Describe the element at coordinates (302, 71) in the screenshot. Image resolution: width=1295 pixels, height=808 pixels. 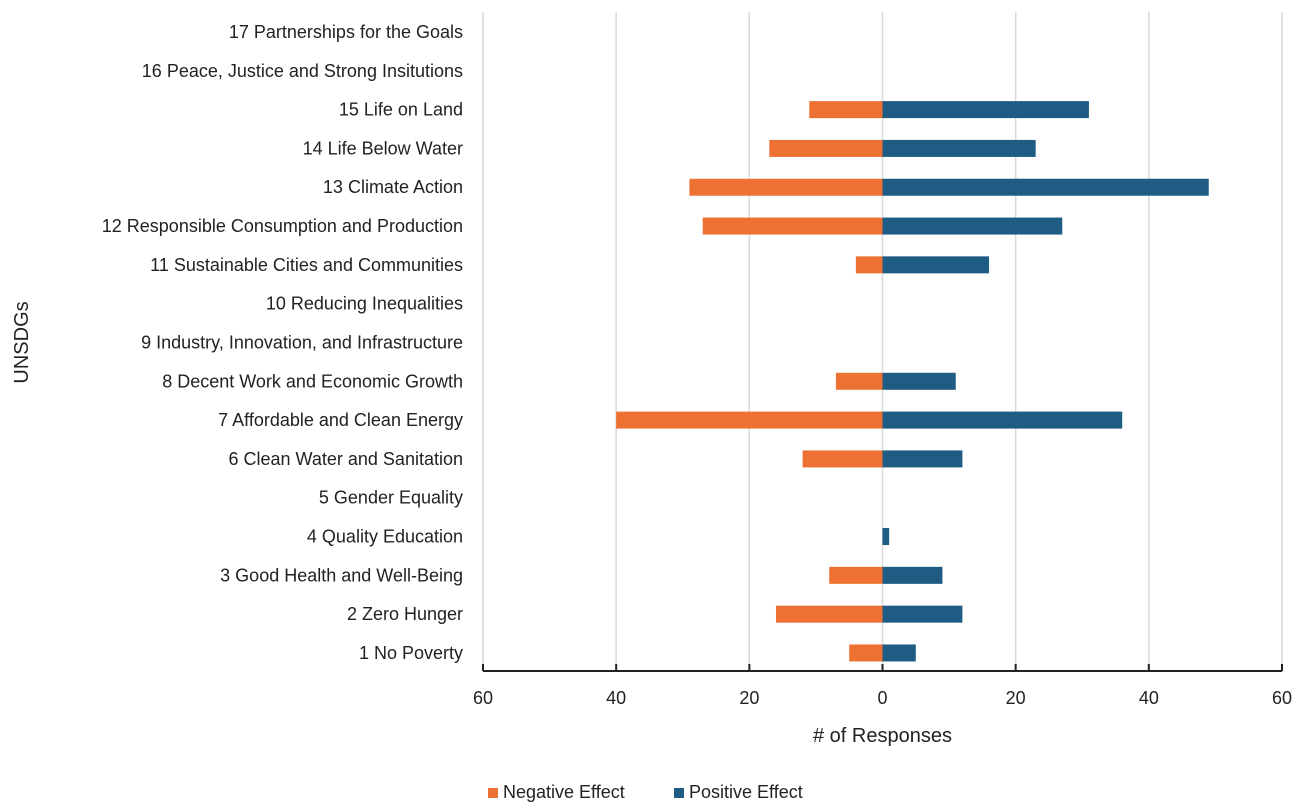
I see `category-label: 16 Peace, Justice and Strong Insitutions` at that location.